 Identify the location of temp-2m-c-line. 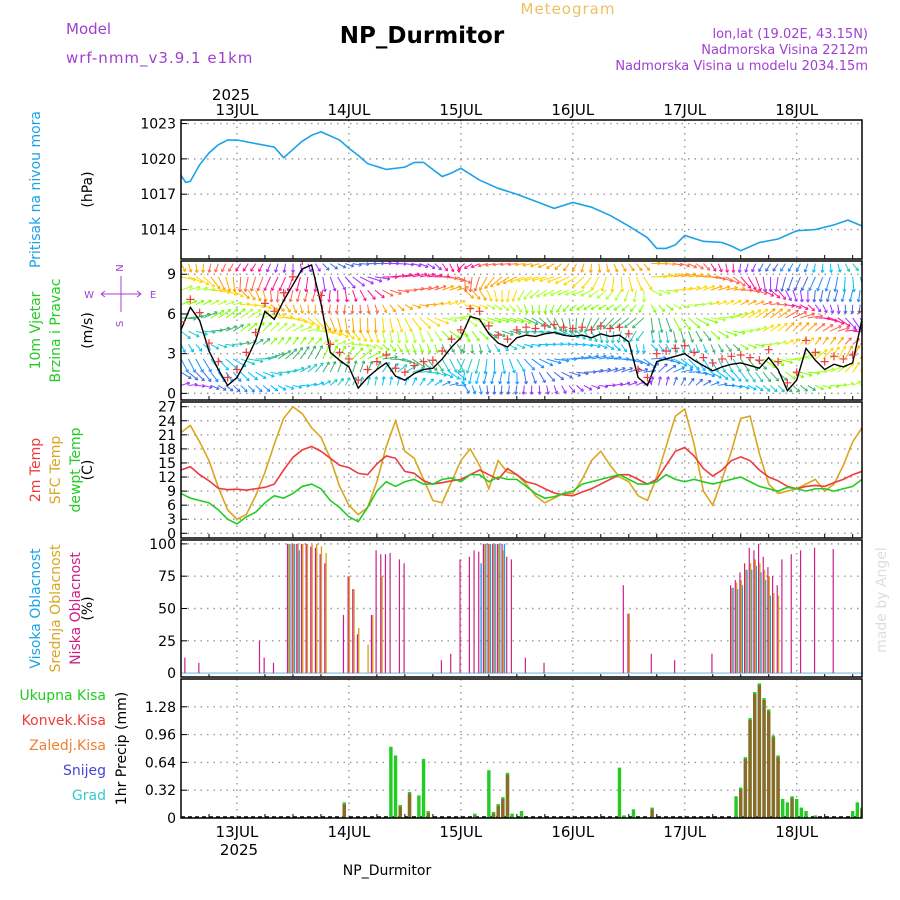
(521, 471).